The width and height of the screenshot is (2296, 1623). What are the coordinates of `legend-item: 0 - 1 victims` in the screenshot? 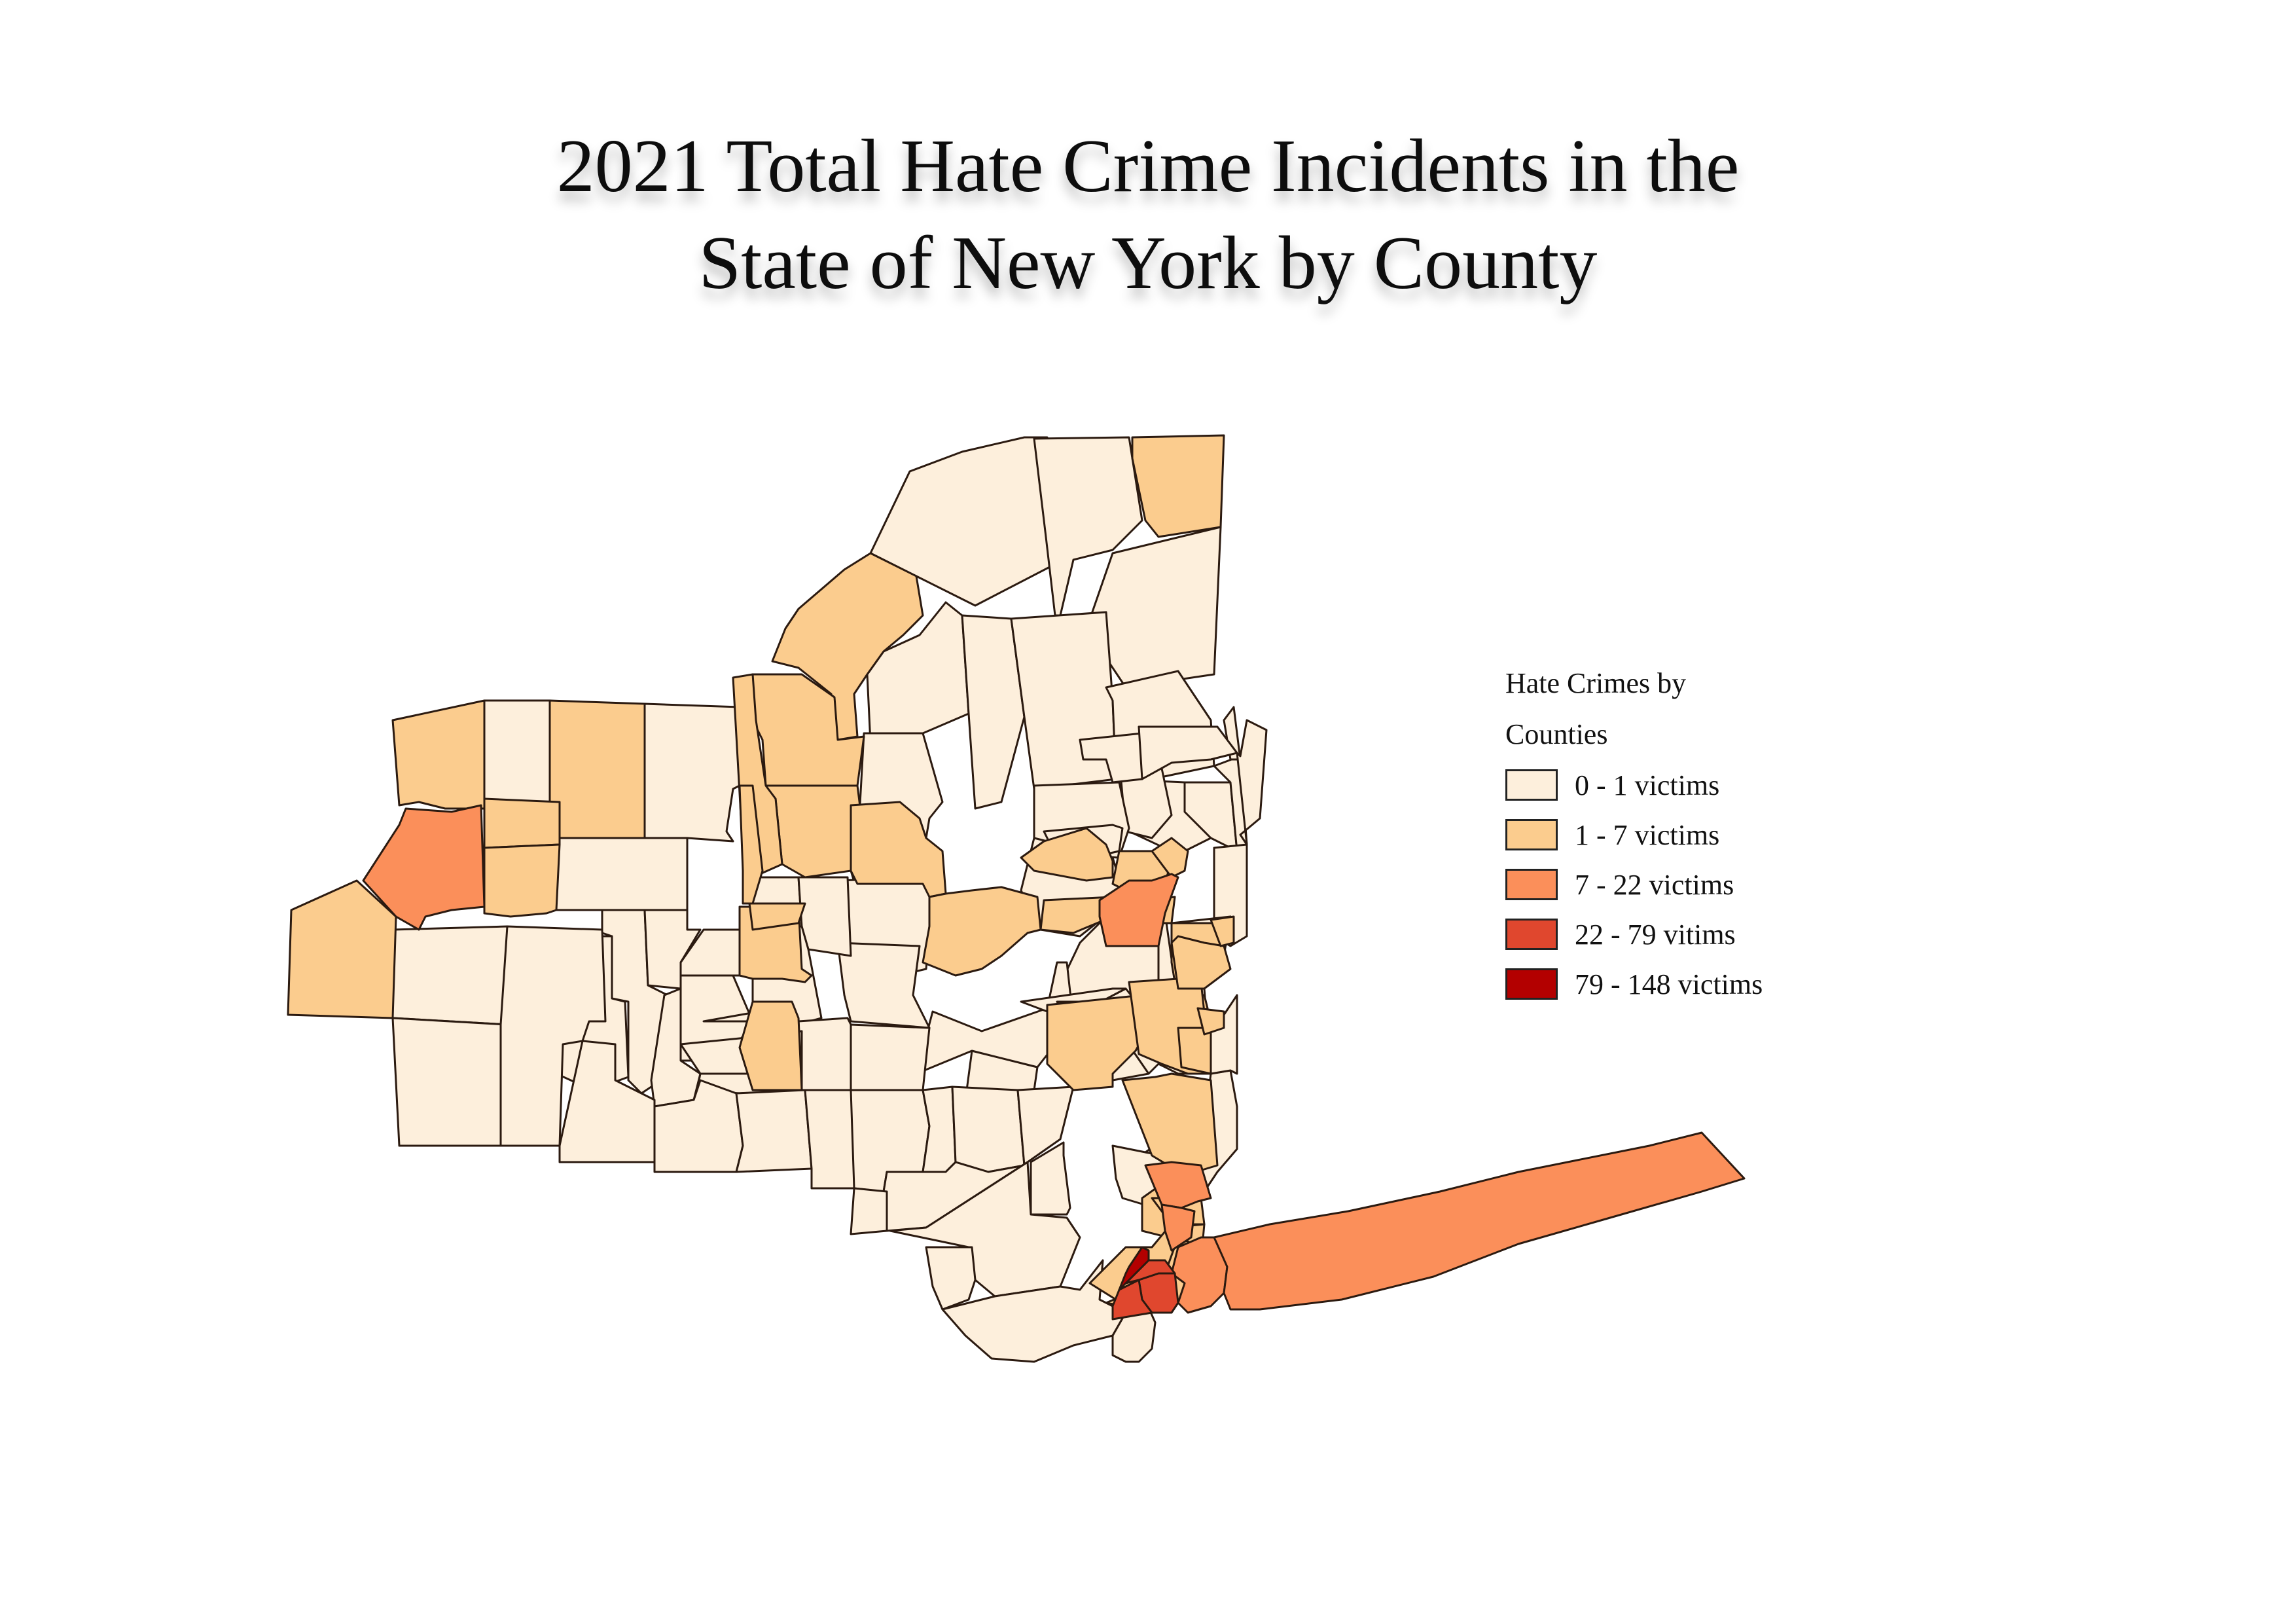 It's located at (1634, 785).